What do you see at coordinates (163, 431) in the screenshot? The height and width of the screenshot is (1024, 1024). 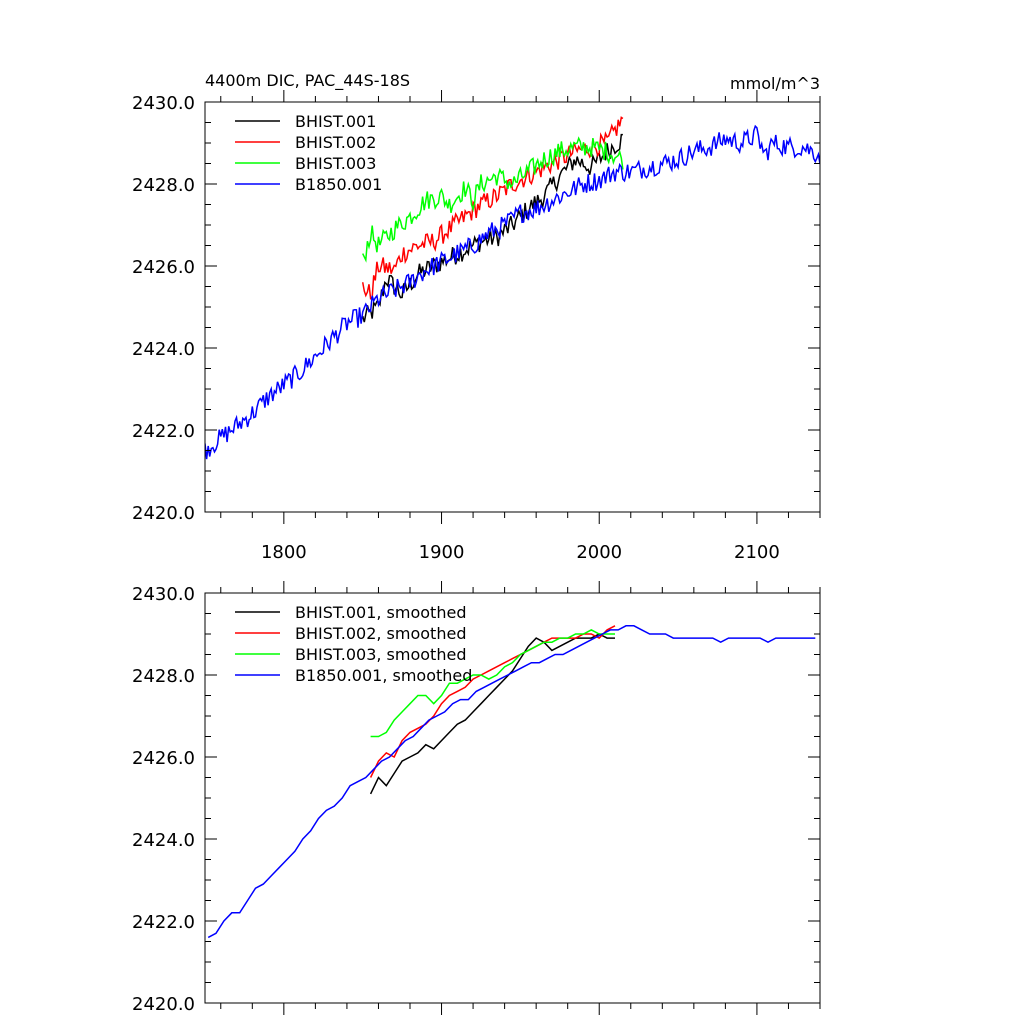 I see `top-panel-ytick-label: 2422.0` at bounding box center [163, 431].